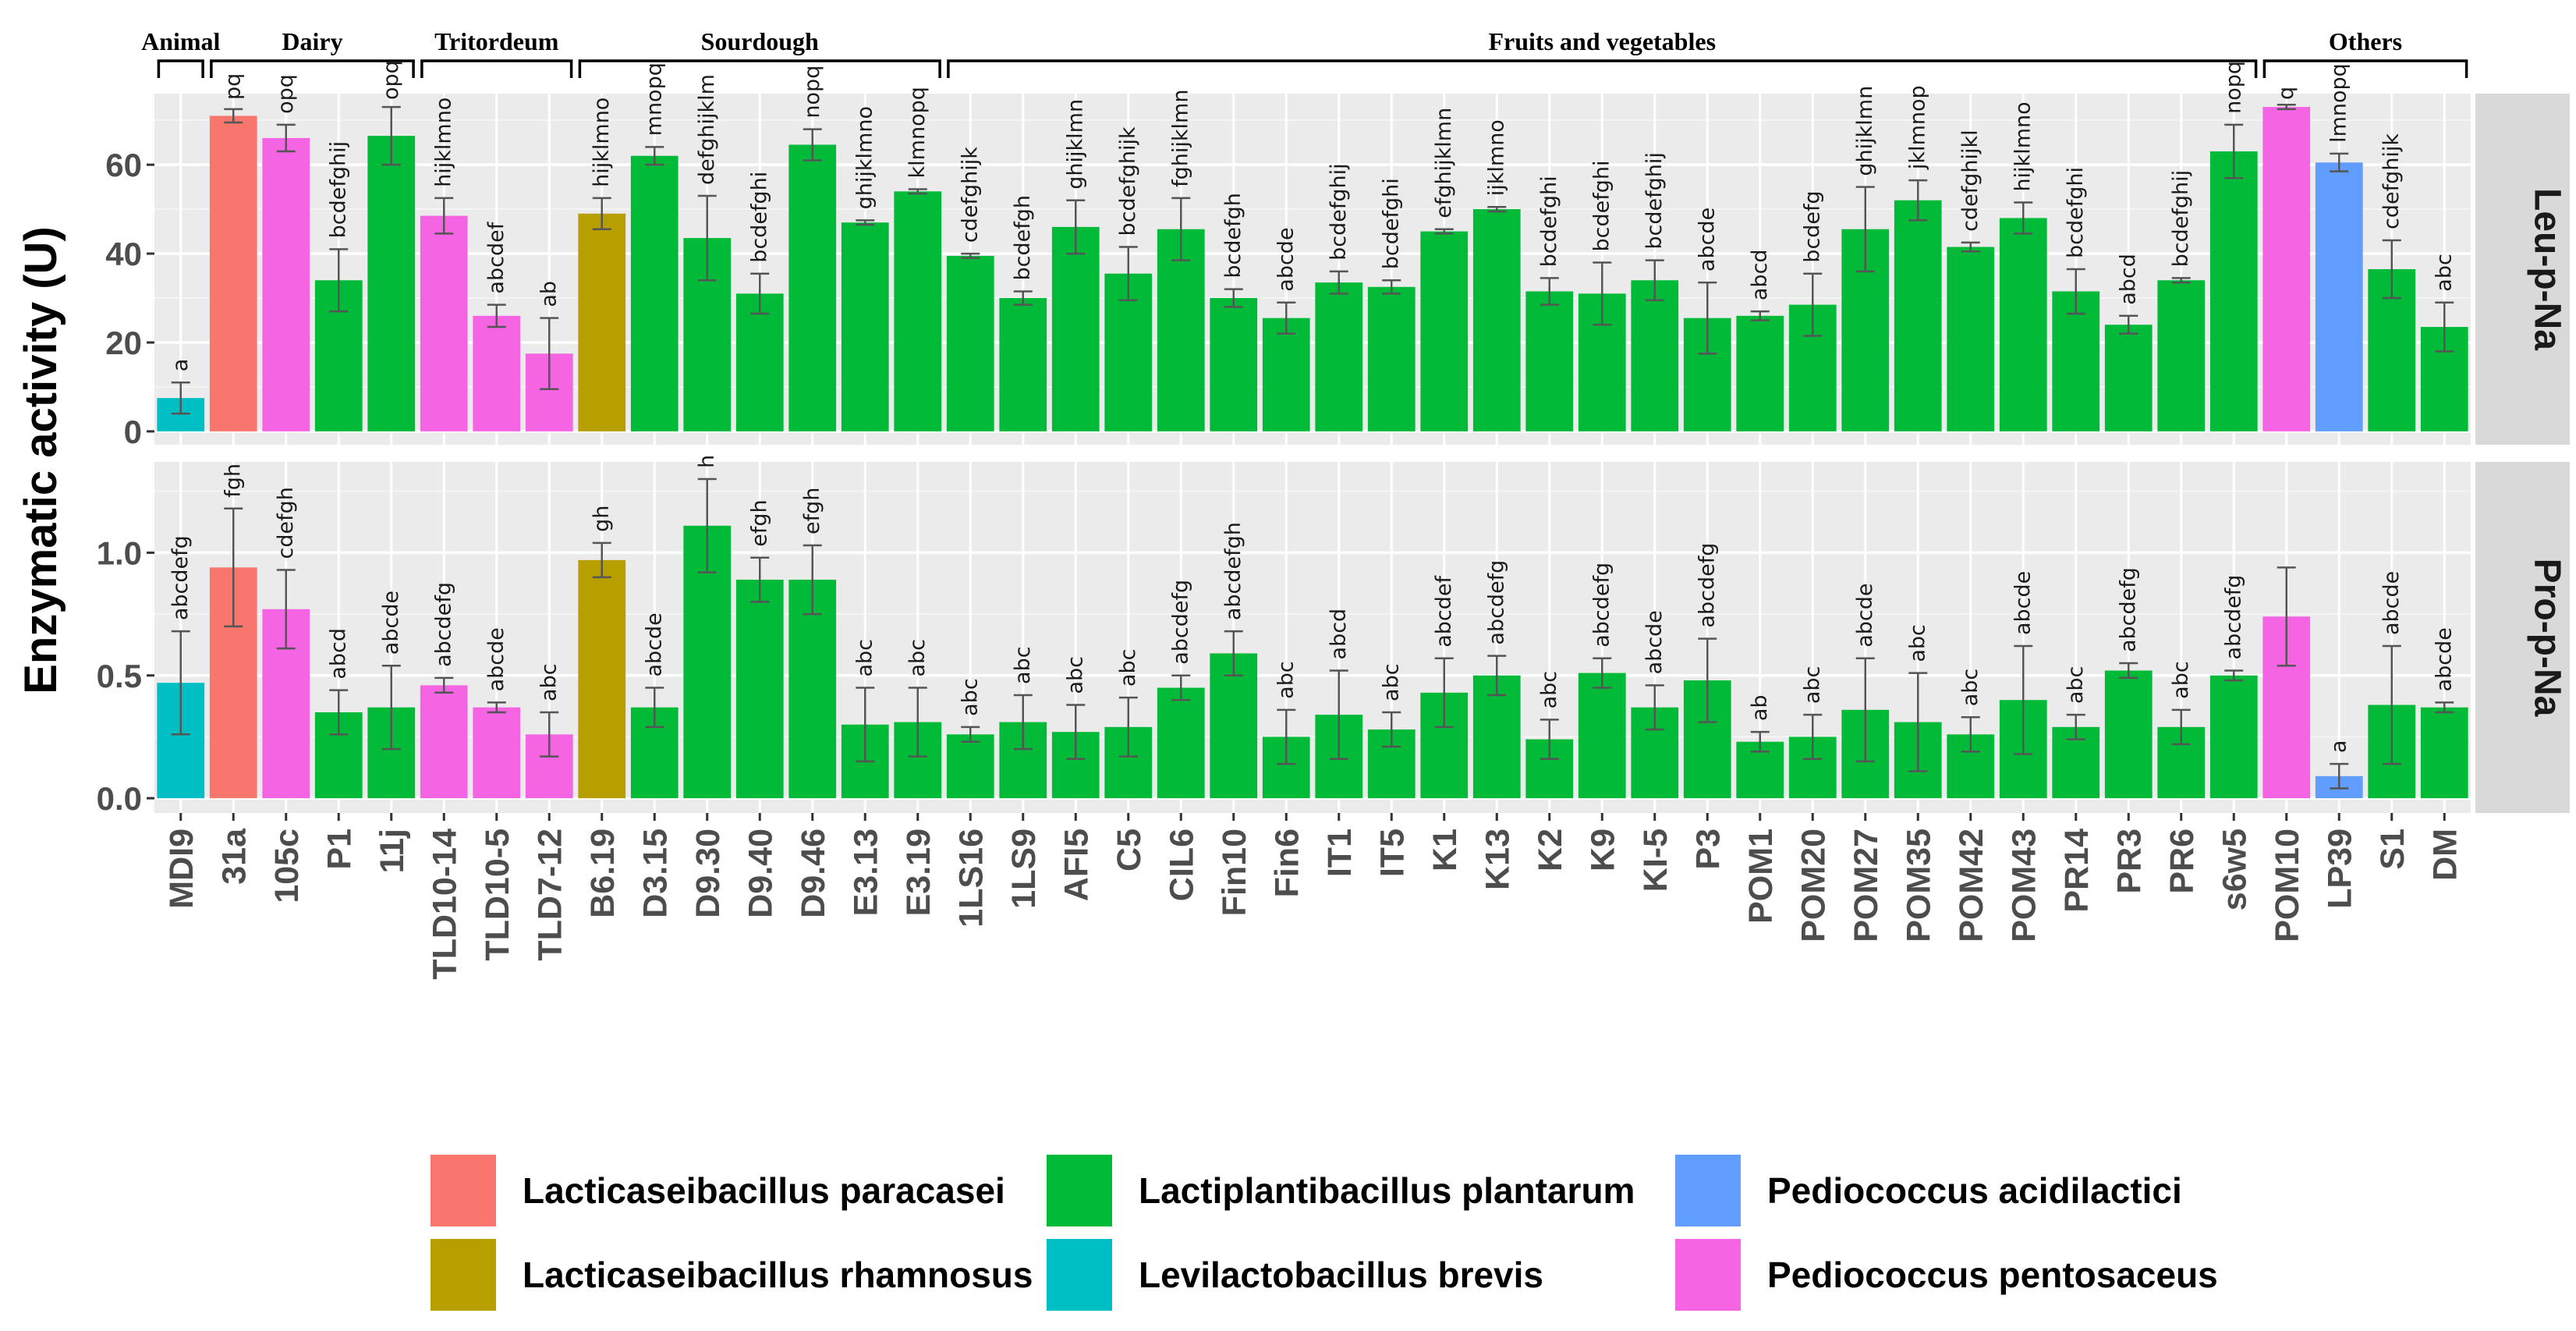 This screenshot has width=2576, height=1331. I want to click on significance-letter: gh, so click(602, 519).